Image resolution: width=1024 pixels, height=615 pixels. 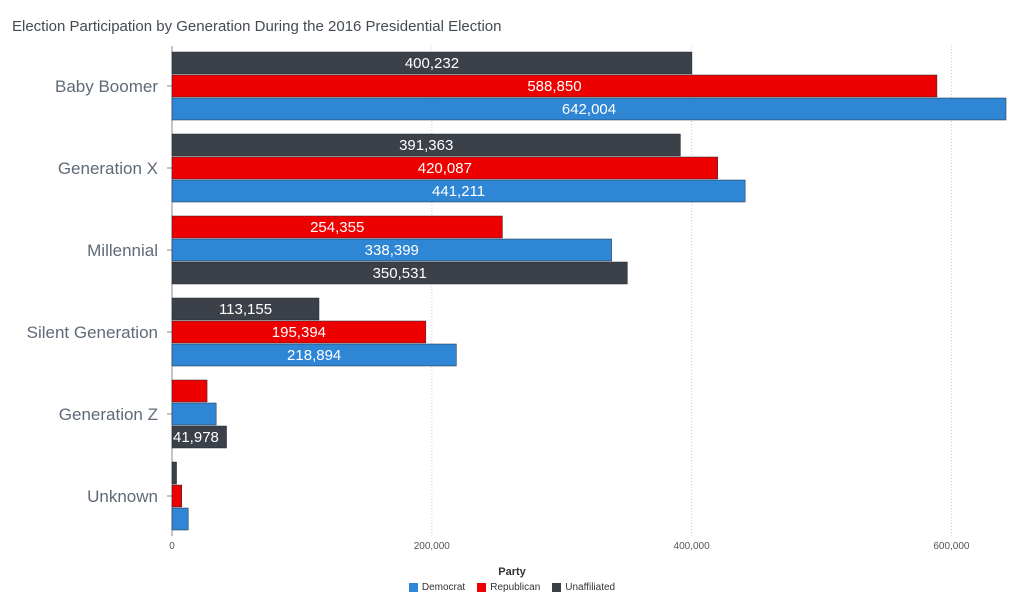 I want to click on data-label: 254,355, so click(x=337, y=227).